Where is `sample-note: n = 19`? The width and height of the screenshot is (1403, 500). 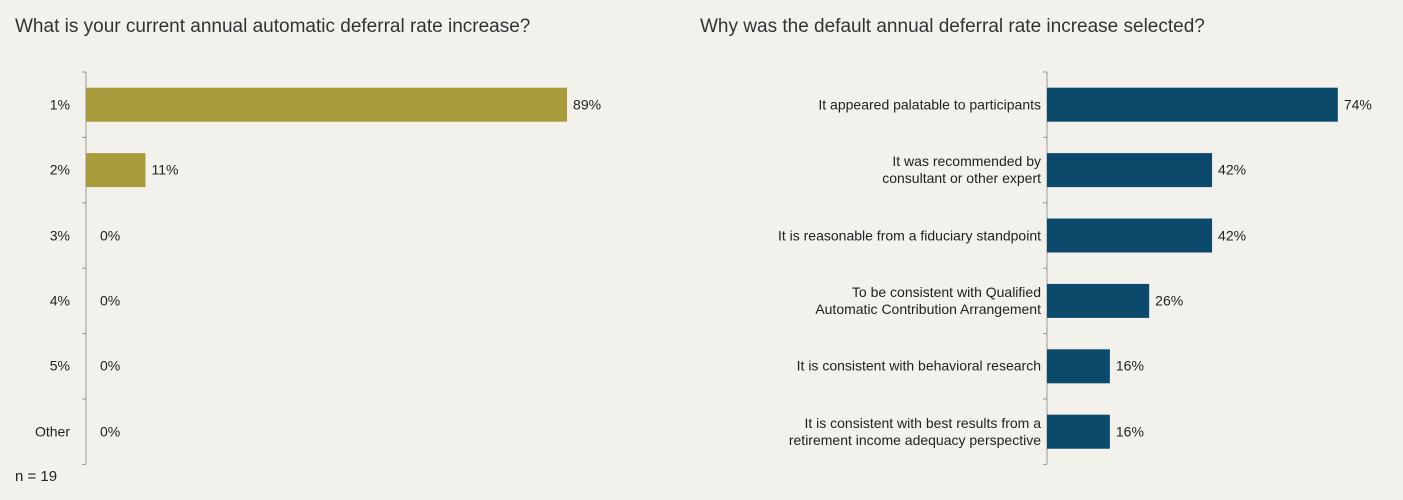 sample-note: n = 19 is located at coordinates (36, 476).